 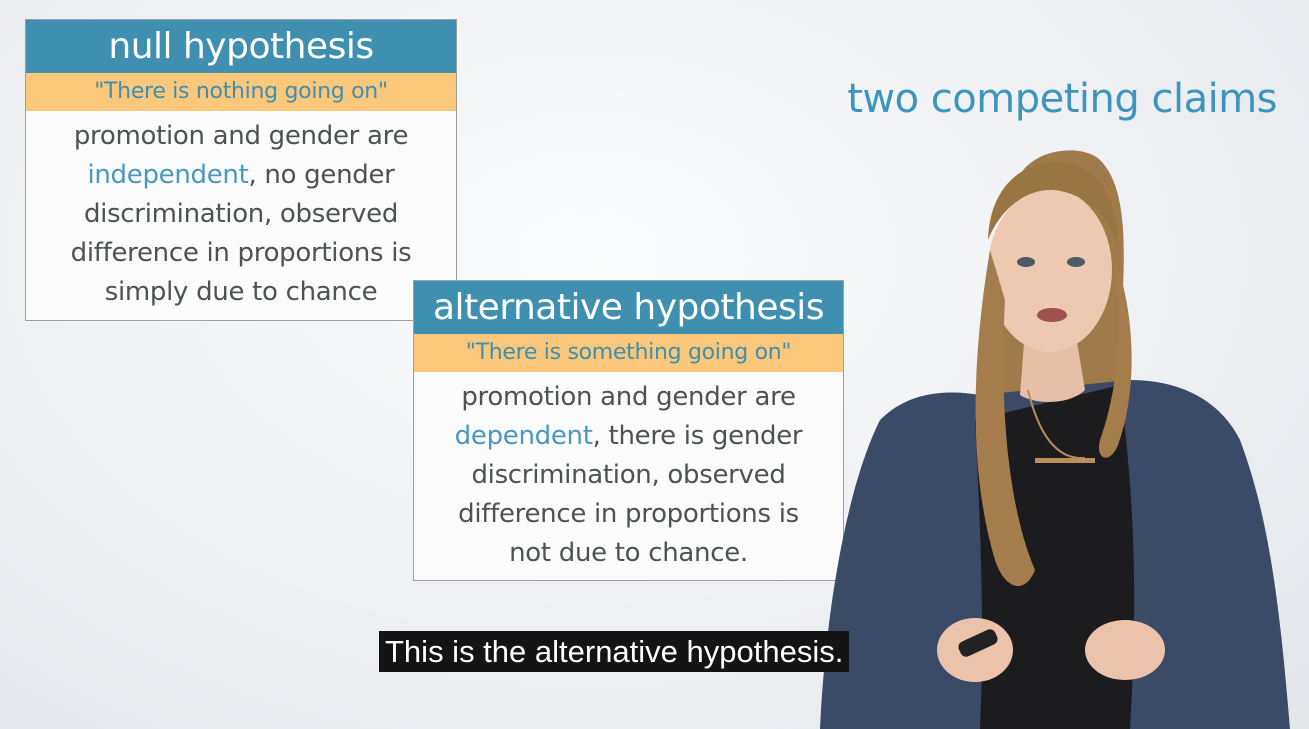 I want to click on null-body-line: independent, no gender, so click(x=241, y=175).